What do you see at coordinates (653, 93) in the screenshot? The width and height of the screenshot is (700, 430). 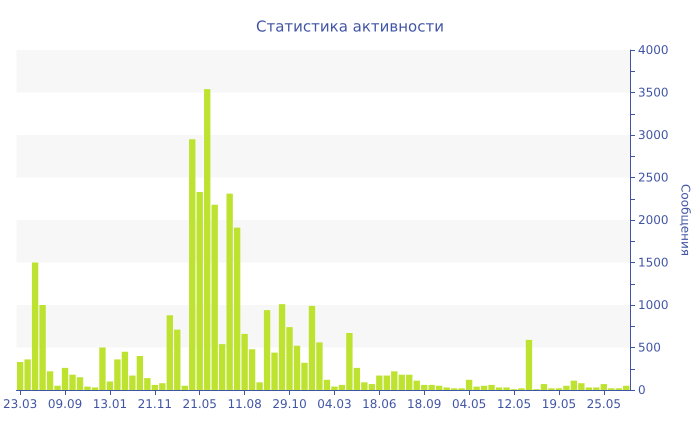 I see `y-tick-label: 3500` at bounding box center [653, 93].